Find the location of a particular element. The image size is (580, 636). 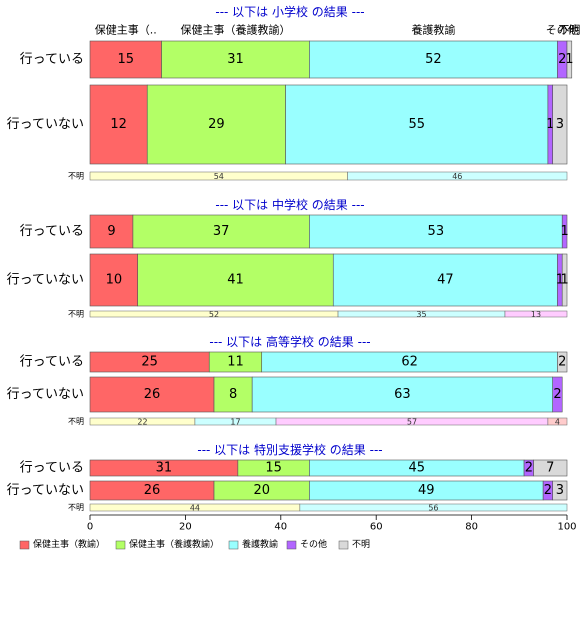

bar-value-label: 25 is located at coordinates (149, 362).